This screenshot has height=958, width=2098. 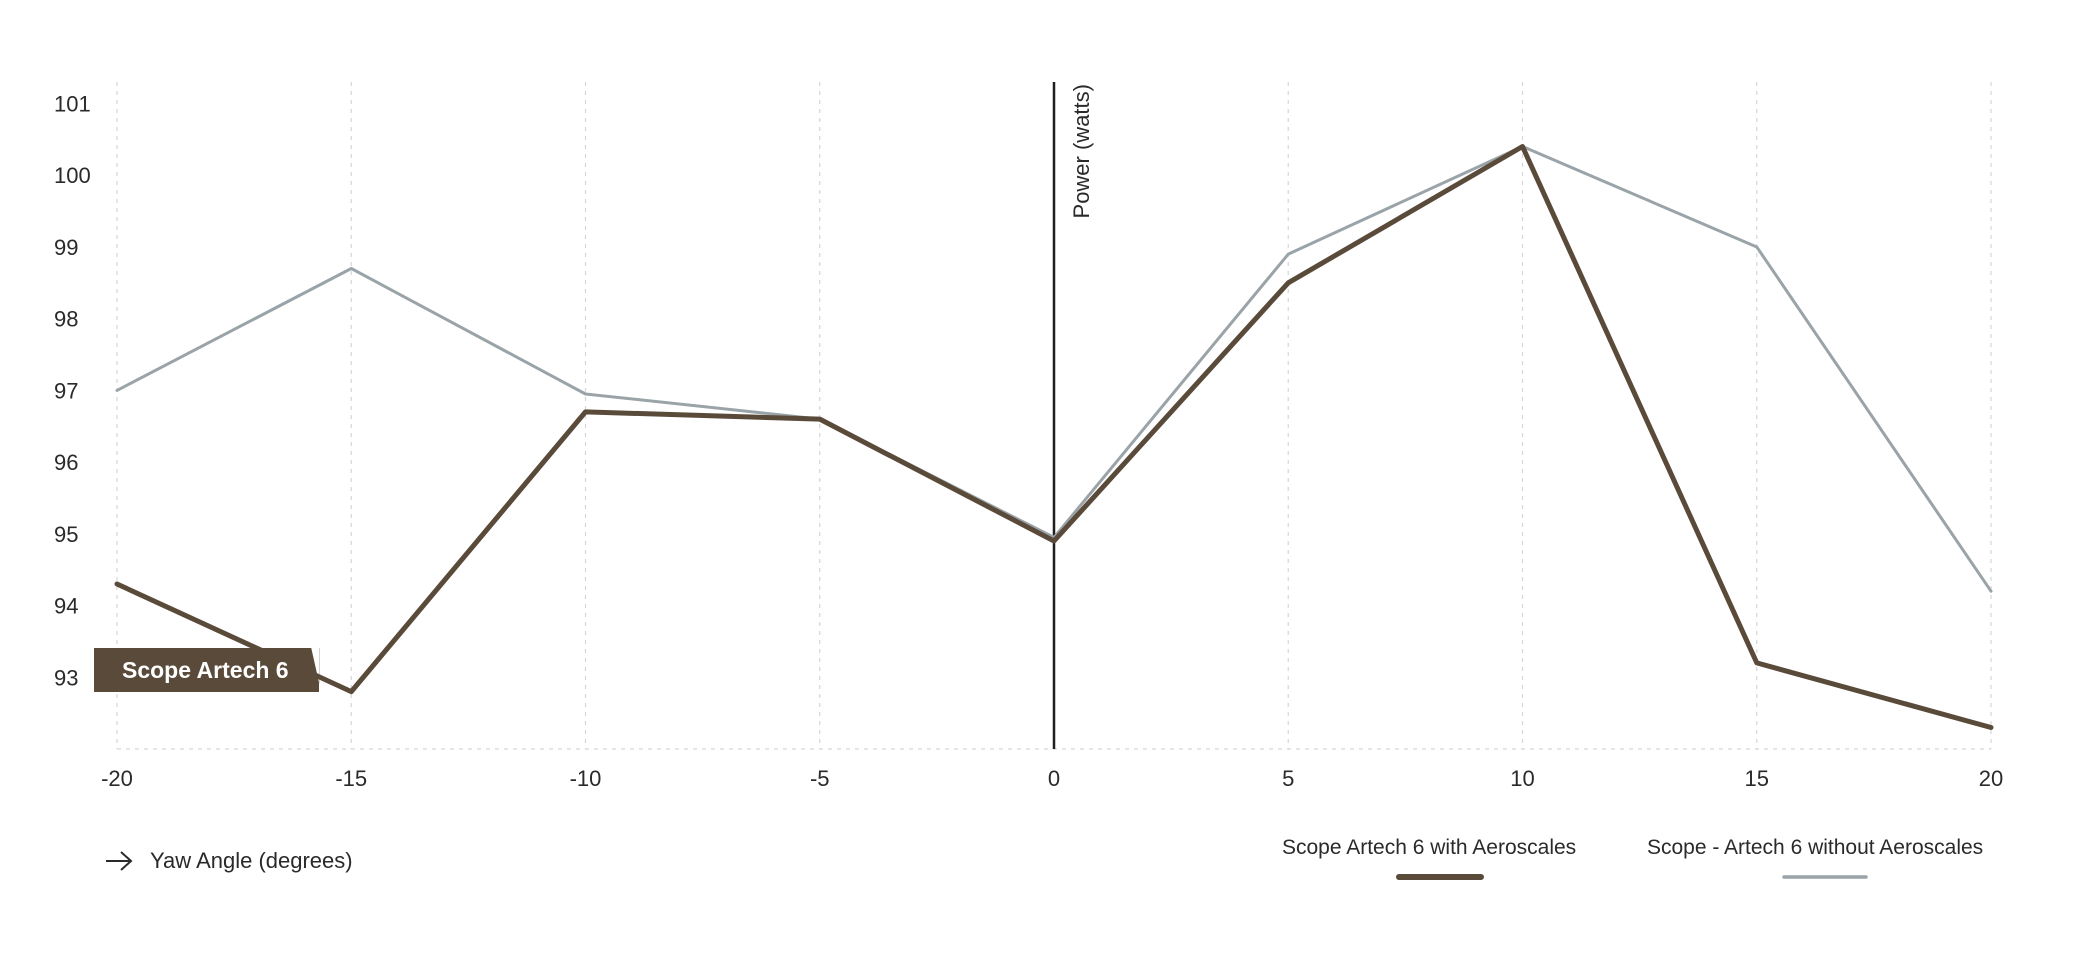 I want to click on annotation-label: Scope Artech 6, so click(x=205, y=670).